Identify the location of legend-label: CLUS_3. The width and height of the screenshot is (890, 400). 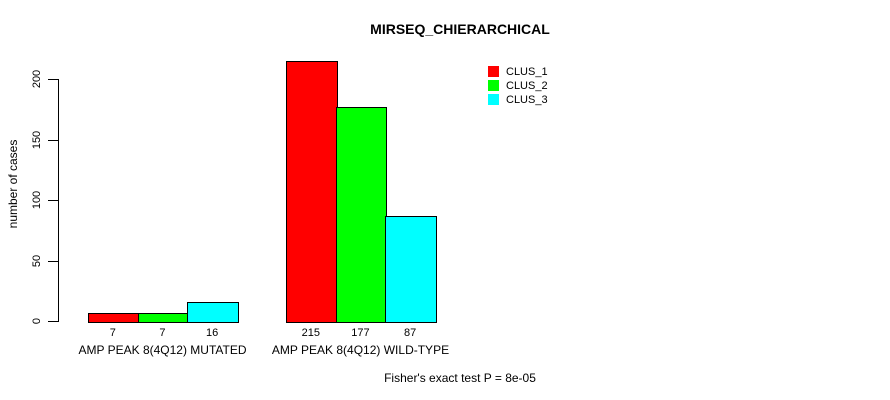
(527, 99).